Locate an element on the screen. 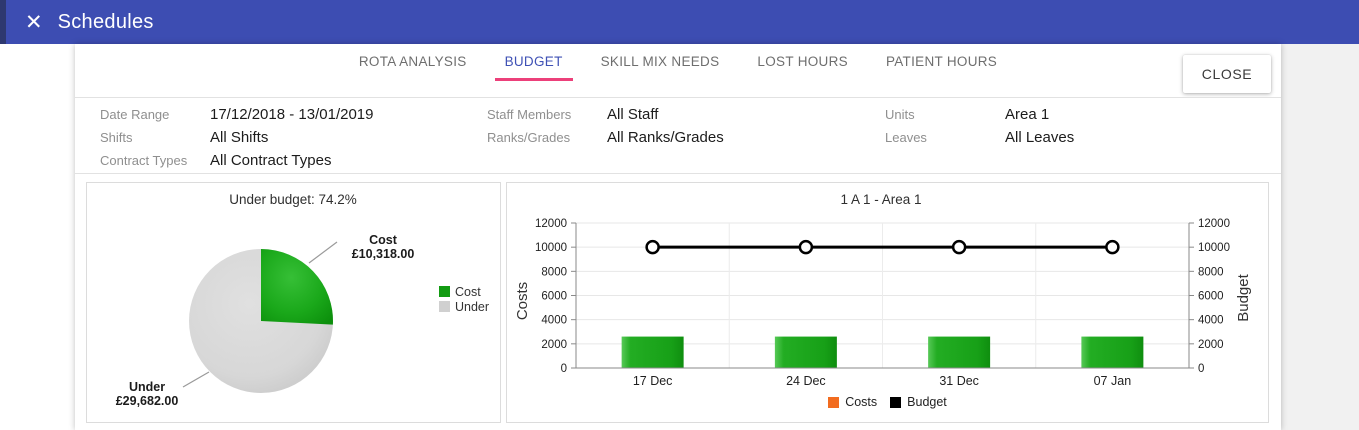 This screenshot has height=430, width=1359. tab-budget: BUDGET is located at coordinates (533, 62).